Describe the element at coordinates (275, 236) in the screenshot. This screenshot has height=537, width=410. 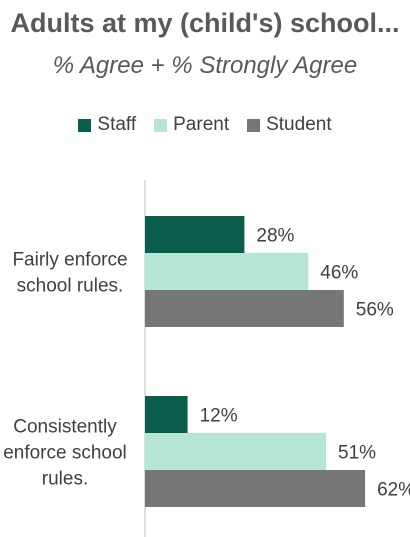
I see `data-label: 28%` at that location.